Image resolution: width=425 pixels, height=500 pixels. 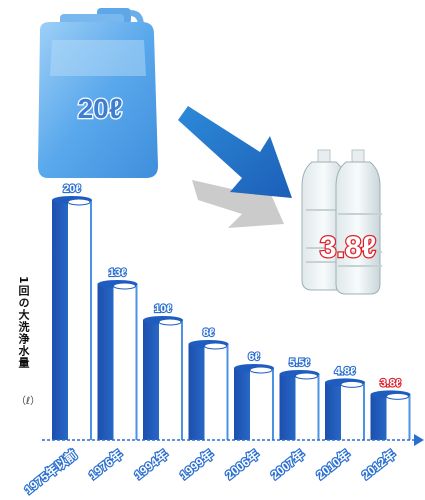 What do you see at coordinates (348, 247) in the screenshot?
I see `bottles-volume-label: 3.8ℓ` at bounding box center [348, 247].